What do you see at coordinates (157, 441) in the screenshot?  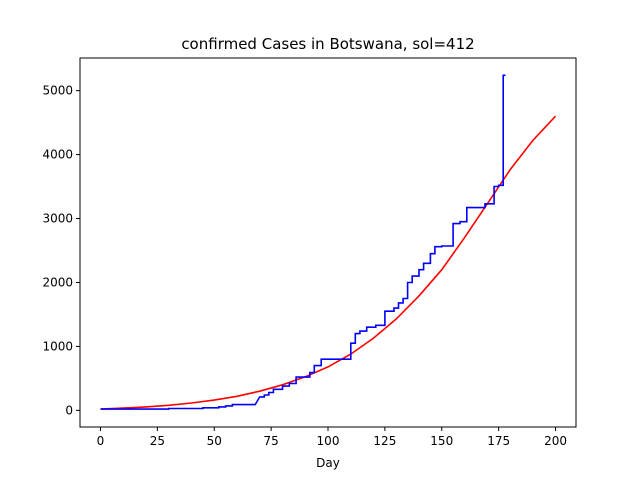 I see `x-tick-label: 25` at bounding box center [157, 441].